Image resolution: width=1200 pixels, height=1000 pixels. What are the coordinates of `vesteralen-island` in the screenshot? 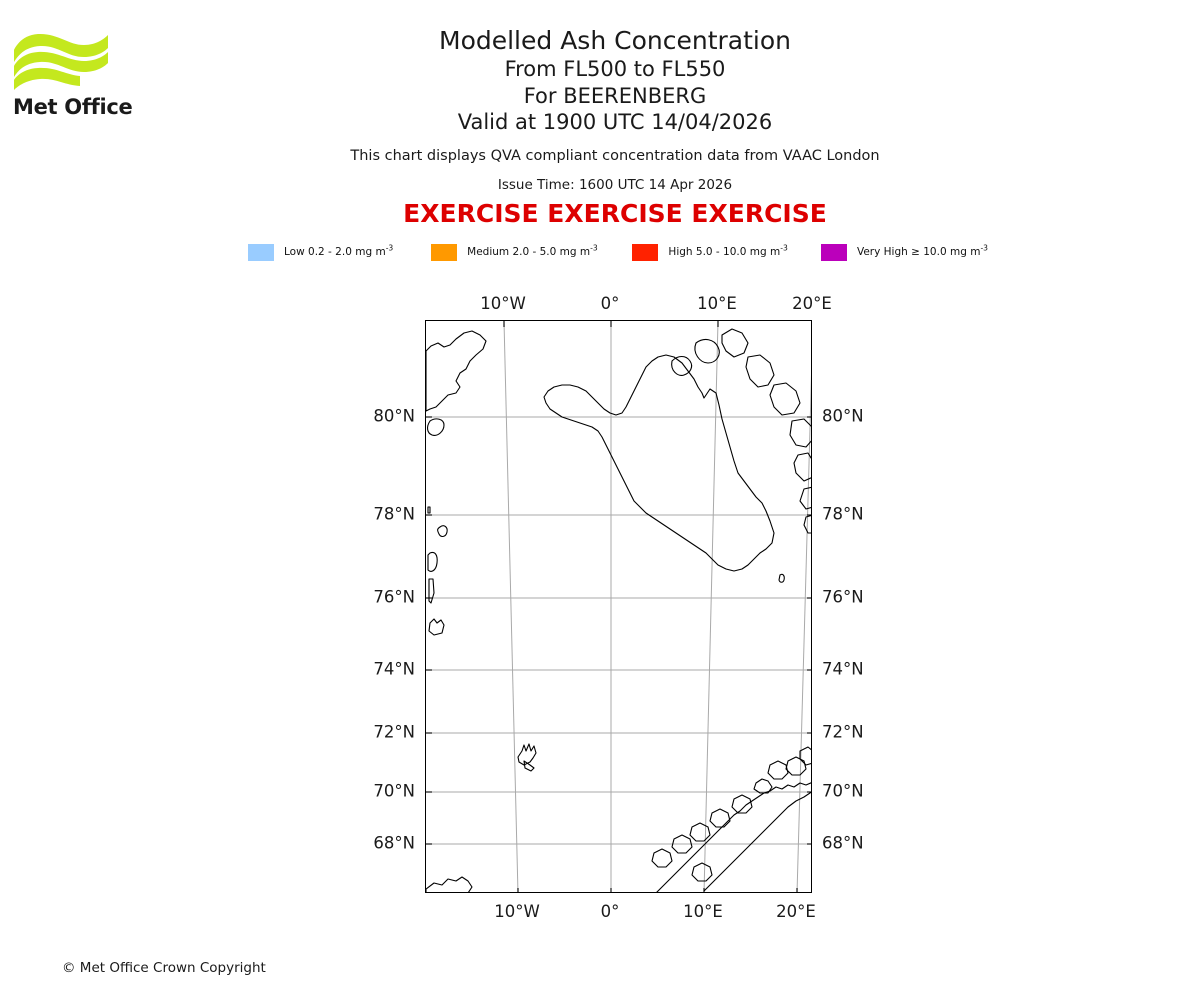 It's located at (763, 786).